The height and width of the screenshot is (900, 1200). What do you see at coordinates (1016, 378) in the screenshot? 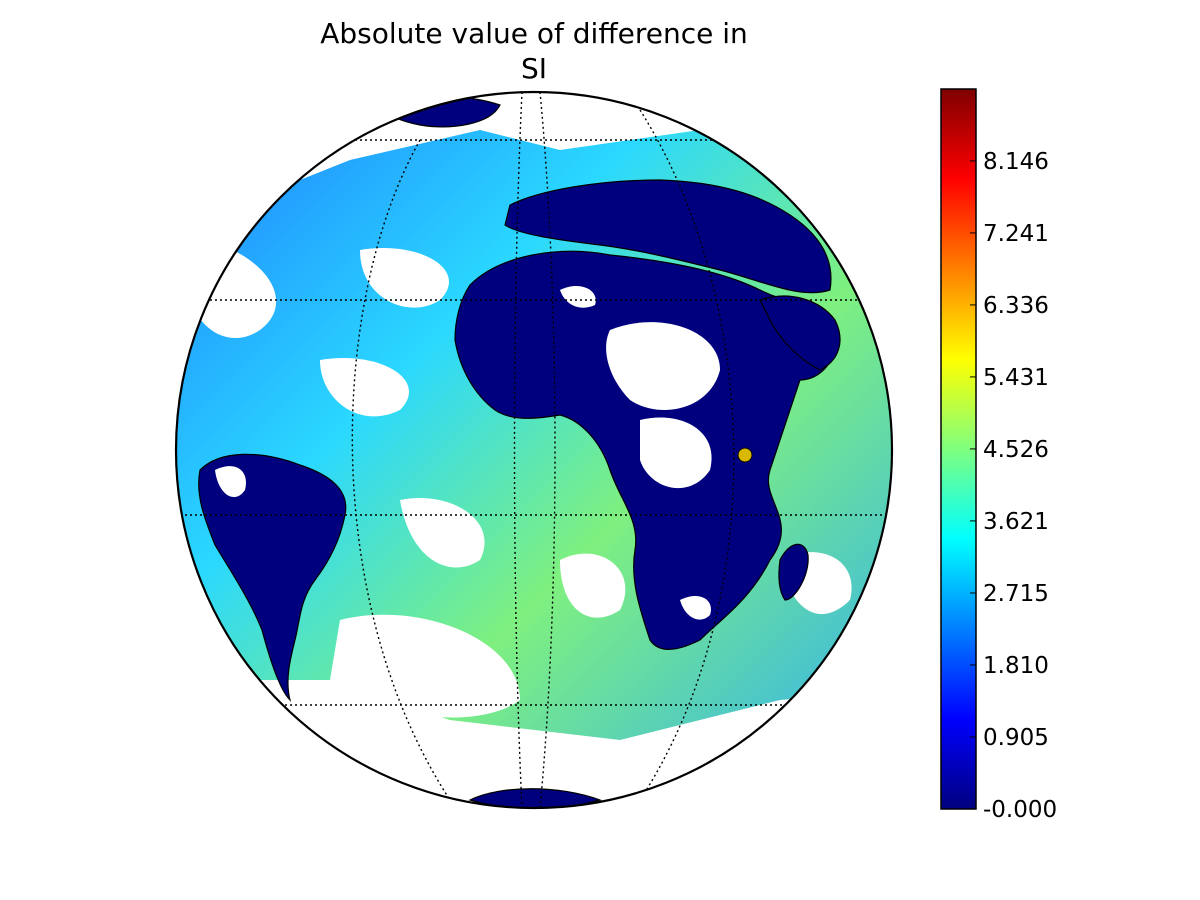
I see `colorbar-tick-label: 5.431` at bounding box center [1016, 378].